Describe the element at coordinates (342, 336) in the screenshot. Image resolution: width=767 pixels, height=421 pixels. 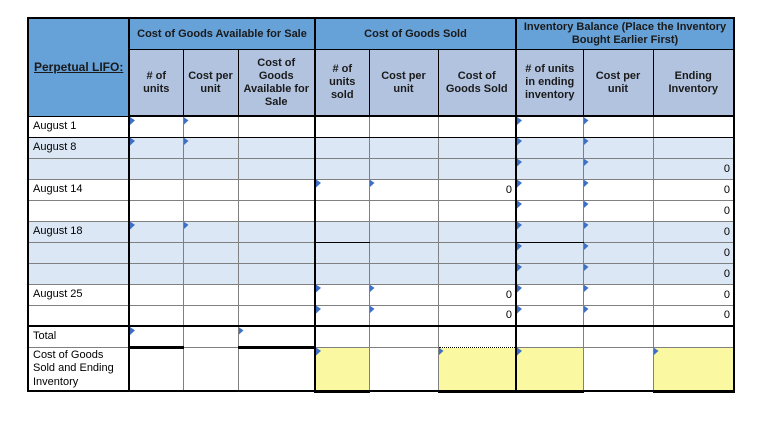
I see `grid-cell-r11-c5` at that location.